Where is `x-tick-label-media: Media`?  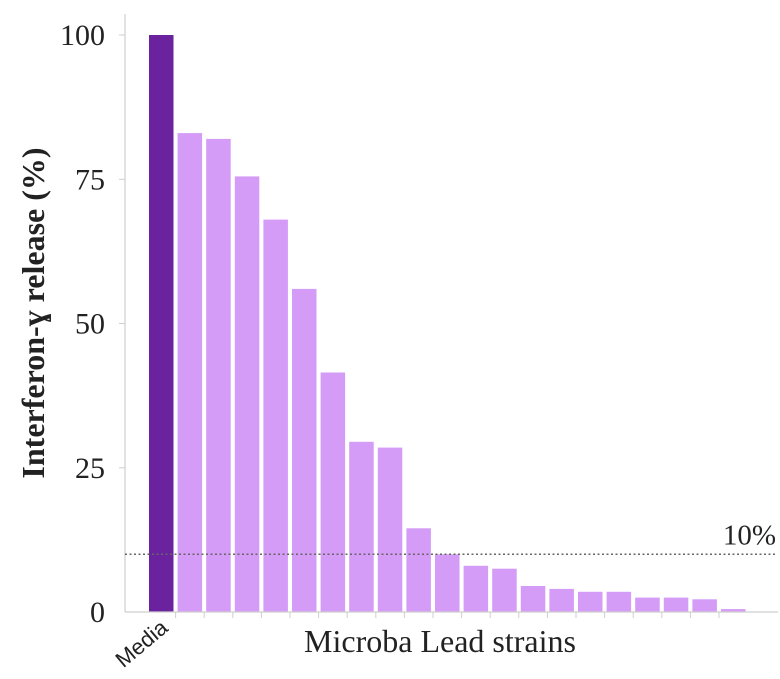
x-tick-label-media: Media is located at coordinates (141, 643).